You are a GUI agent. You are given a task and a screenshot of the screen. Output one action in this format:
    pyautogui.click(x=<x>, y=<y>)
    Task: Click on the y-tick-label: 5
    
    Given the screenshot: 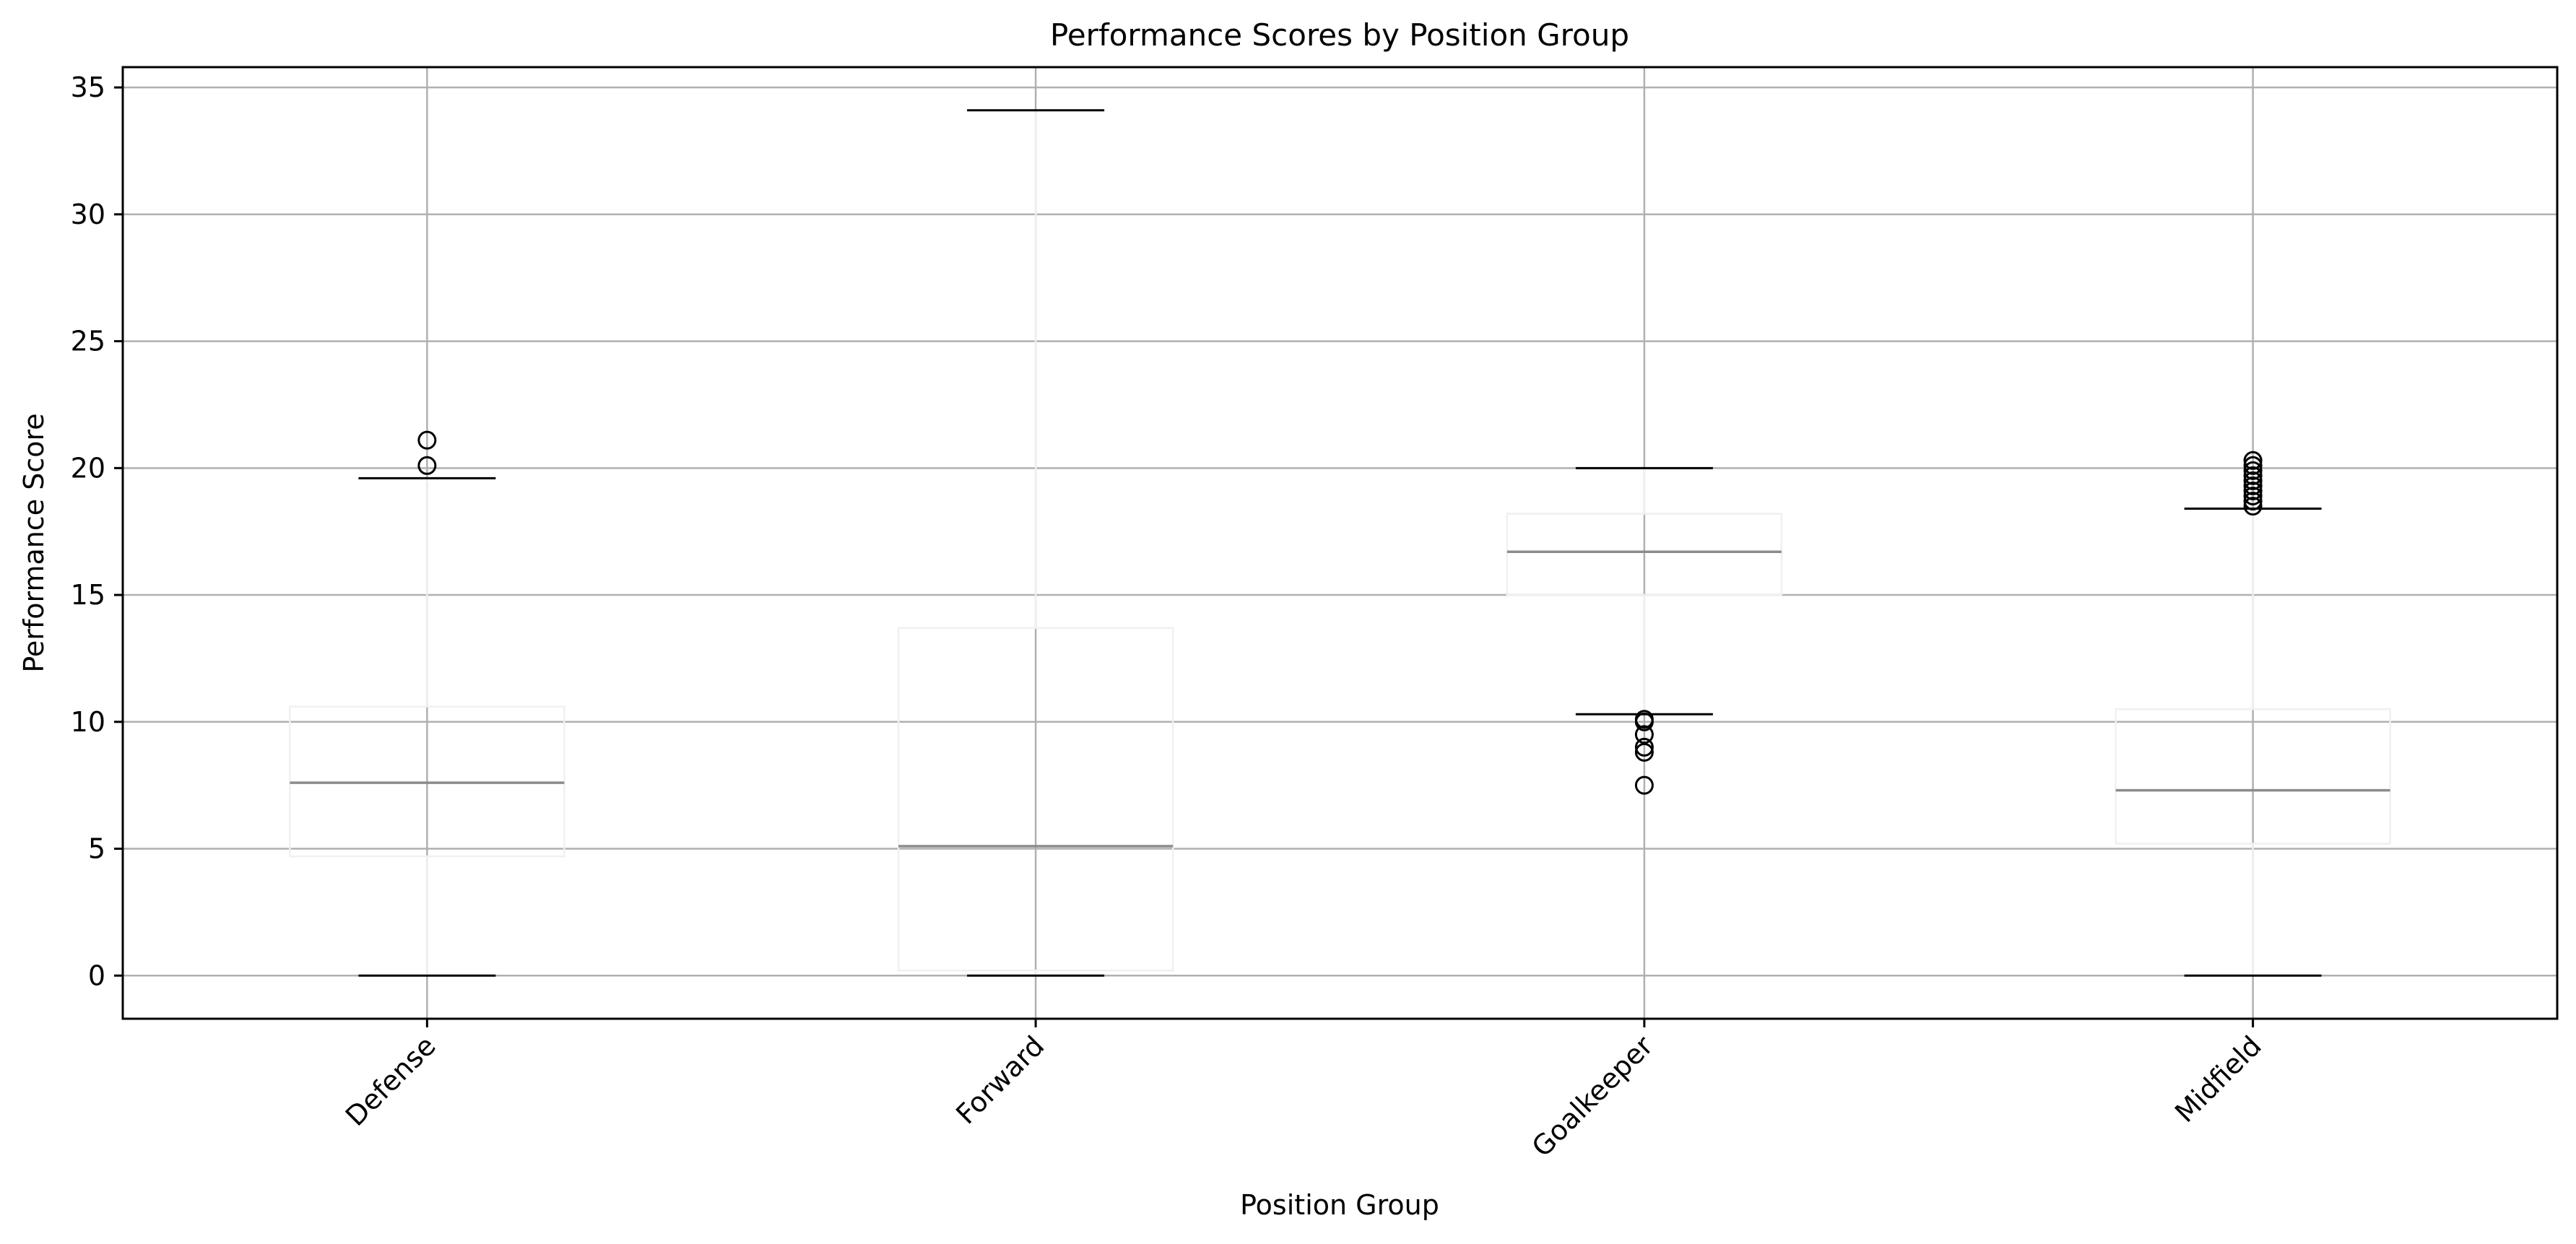 What is the action you would take?
    pyautogui.click(x=96, y=849)
    